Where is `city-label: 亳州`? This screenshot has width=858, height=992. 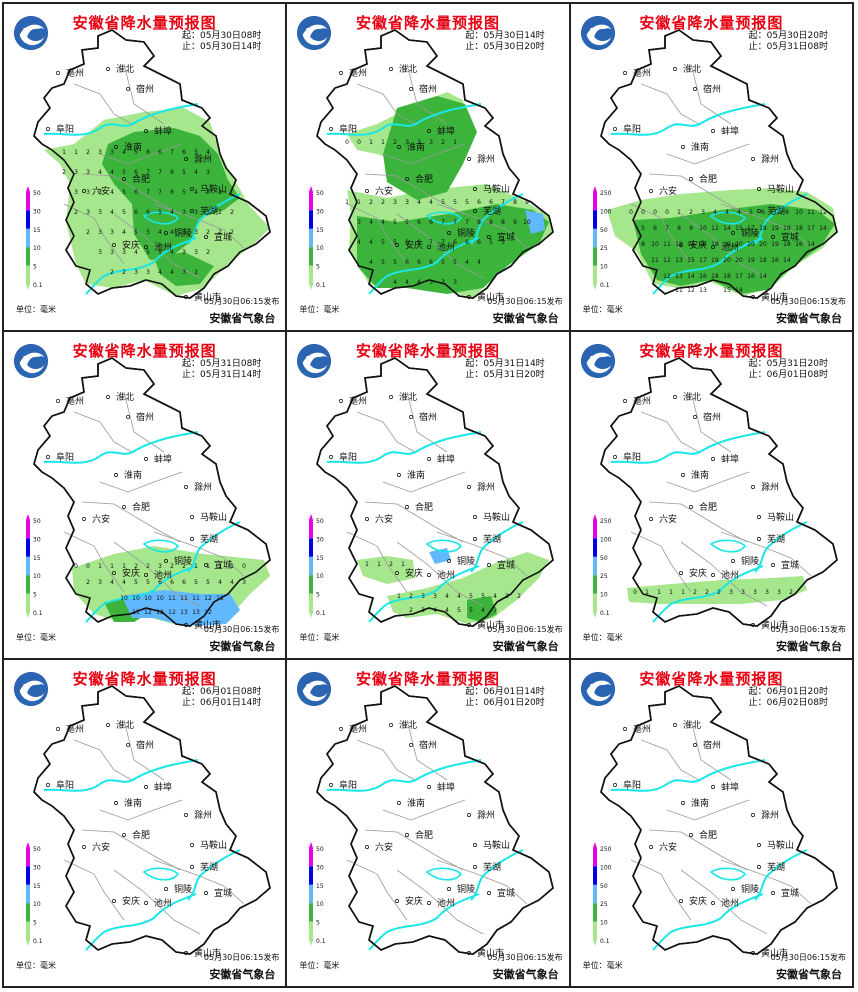
city-label: 亳州 is located at coordinates (75, 729).